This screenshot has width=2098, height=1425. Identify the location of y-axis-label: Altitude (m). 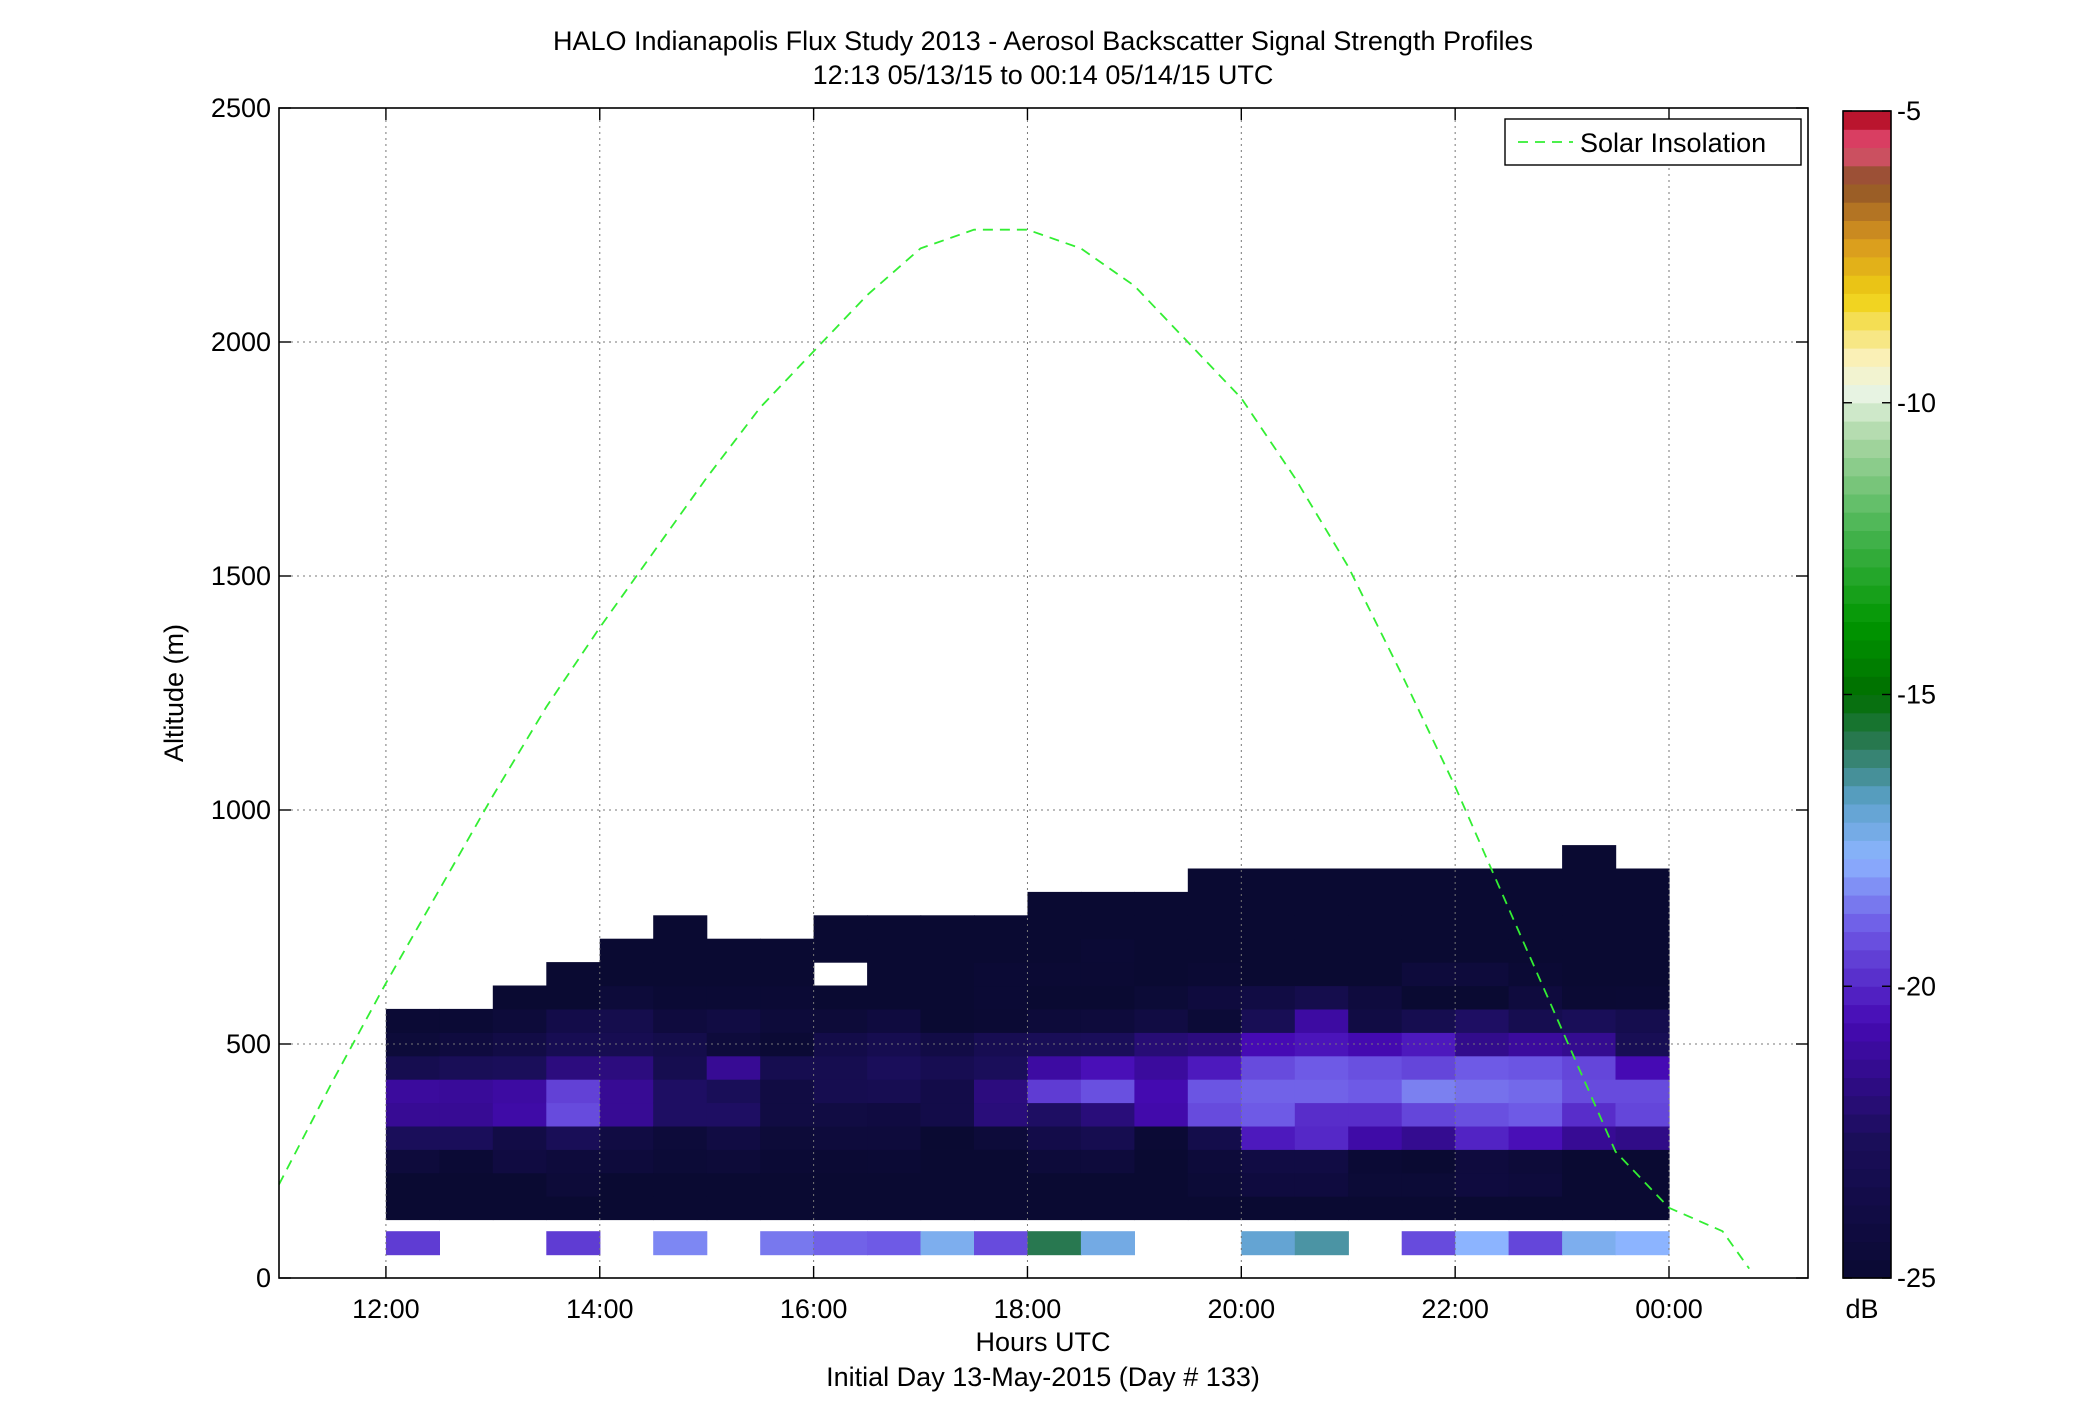
(174, 693).